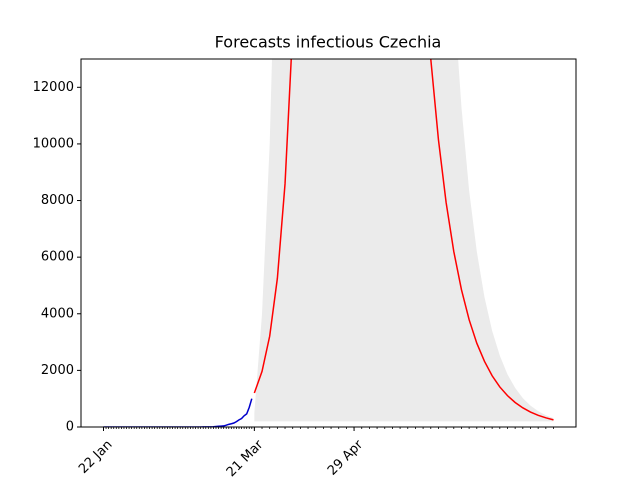 Image resolution: width=640 pixels, height=484 pixels. What do you see at coordinates (57, 313) in the screenshot?
I see `y-tick-label: 4000` at bounding box center [57, 313].